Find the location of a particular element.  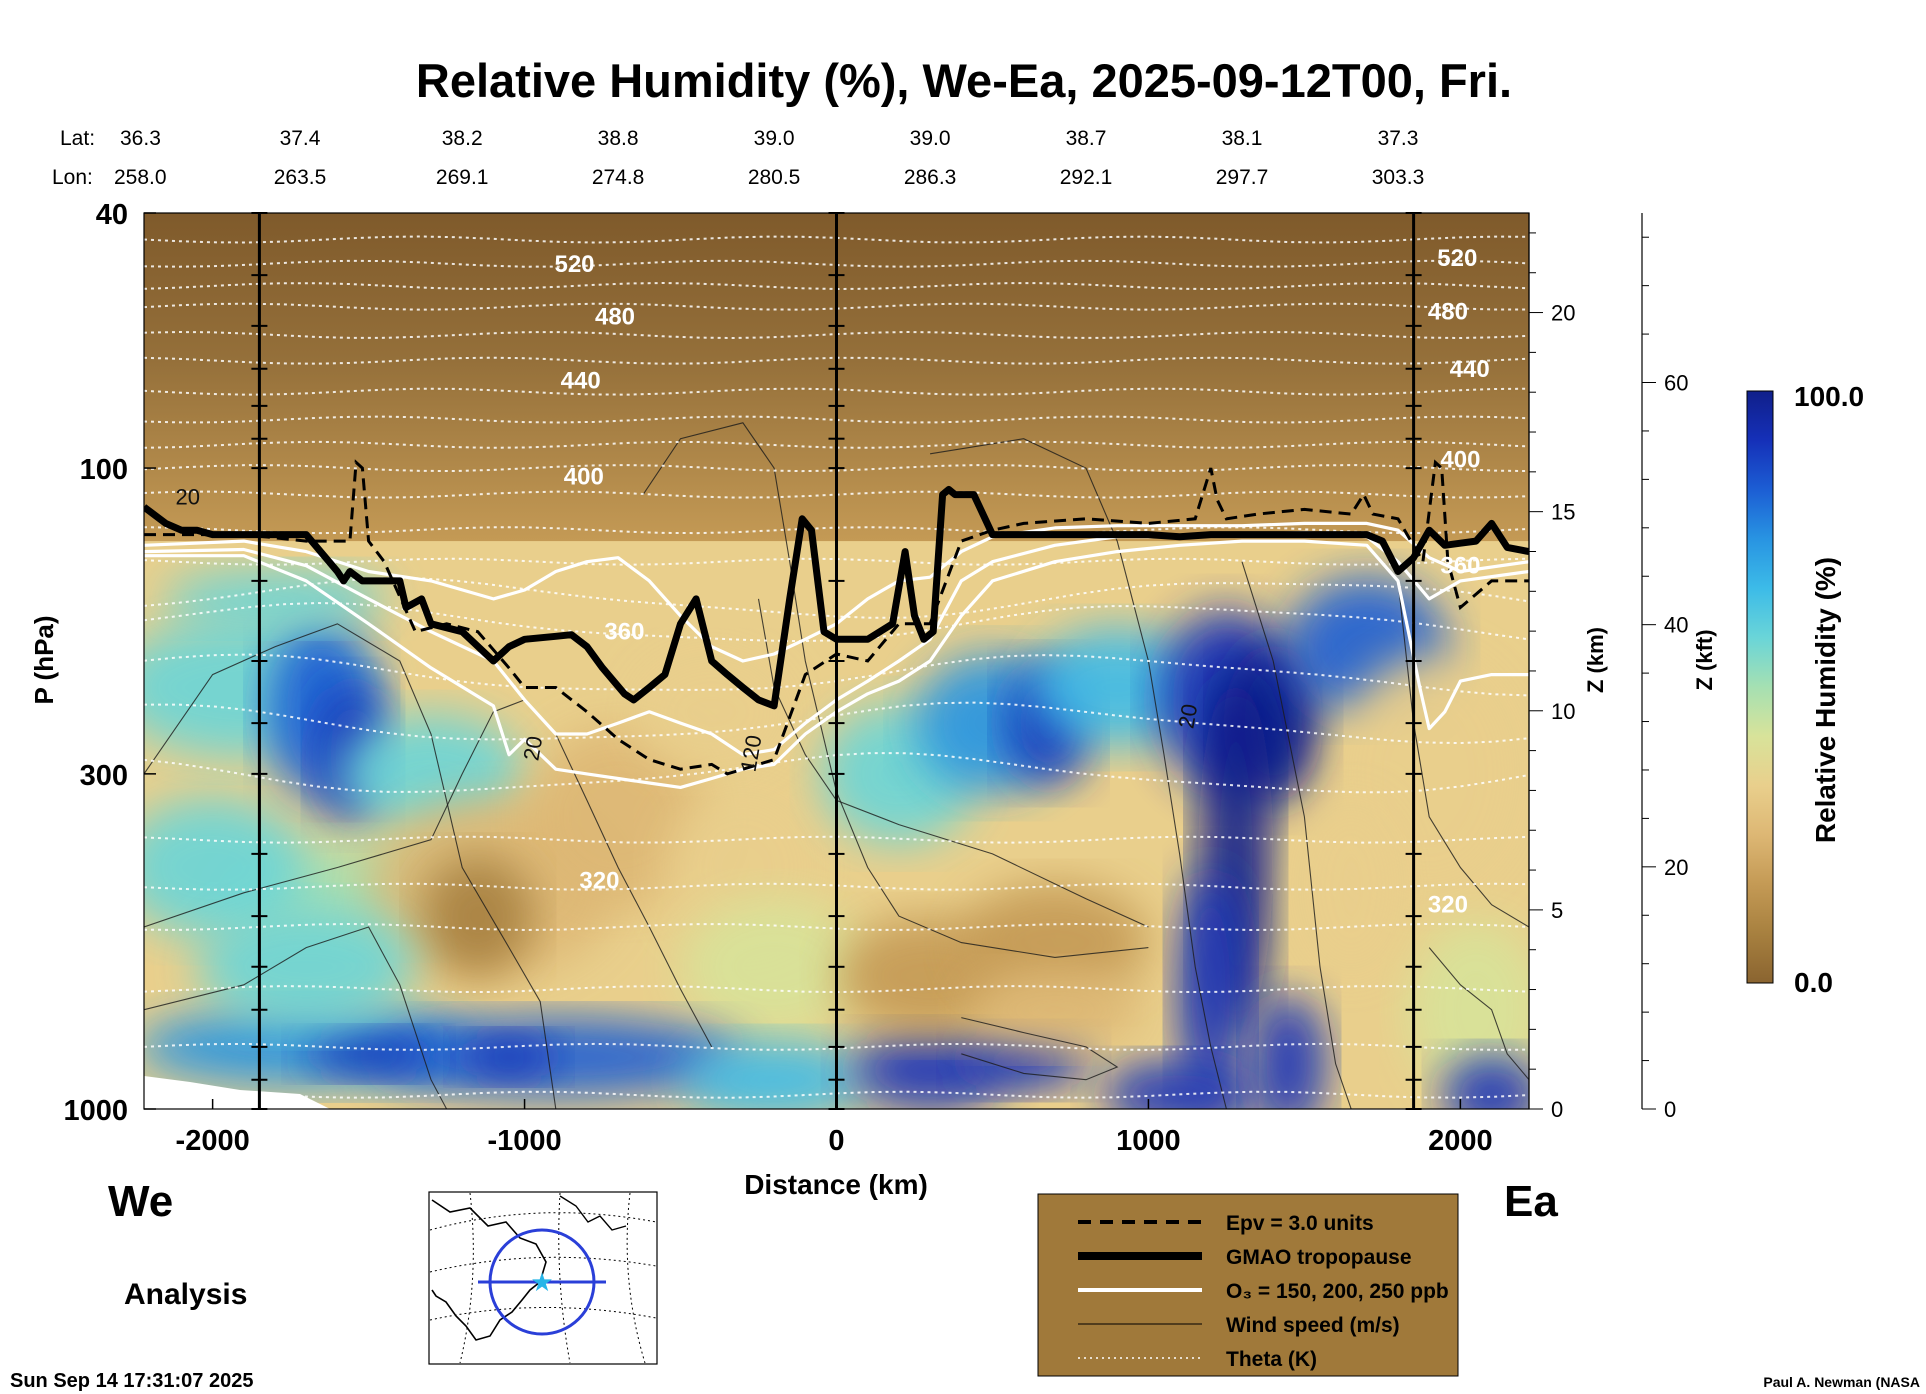

theta-label-9: 400 is located at coordinates (1460, 460).